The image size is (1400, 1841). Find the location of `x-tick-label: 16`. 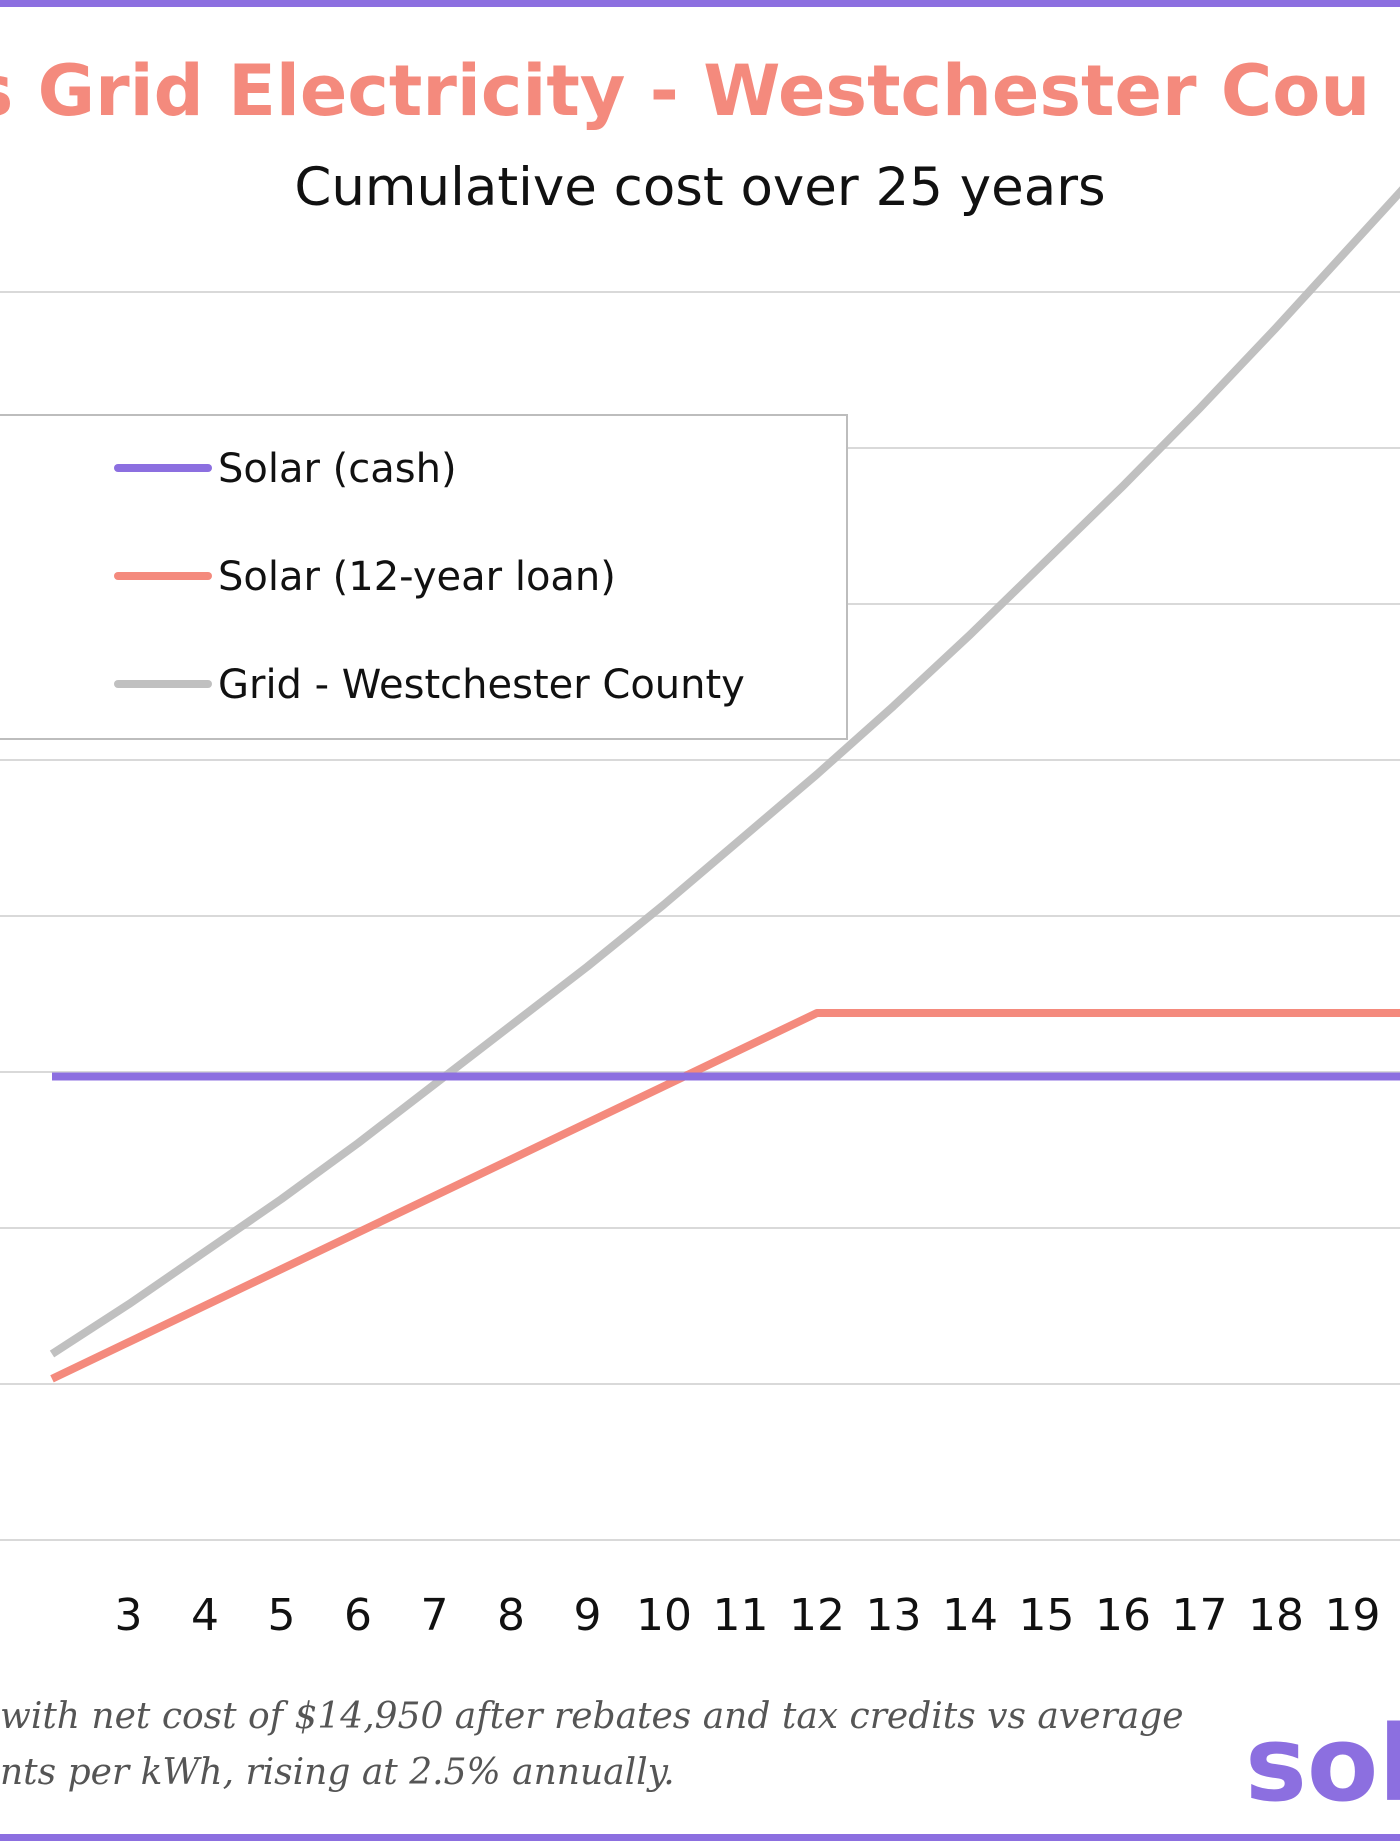

x-tick-label: 16 is located at coordinates (1123, 1615).